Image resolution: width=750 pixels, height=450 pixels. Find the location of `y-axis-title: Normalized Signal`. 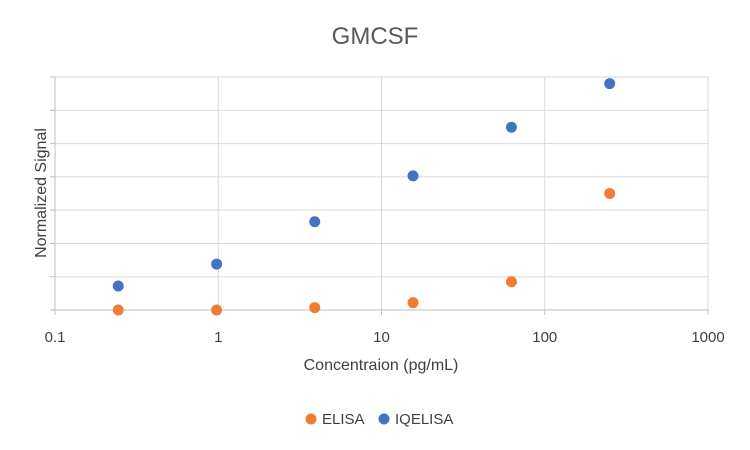

y-axis-title: Normalized Signal is located at coordinates (41, 193).